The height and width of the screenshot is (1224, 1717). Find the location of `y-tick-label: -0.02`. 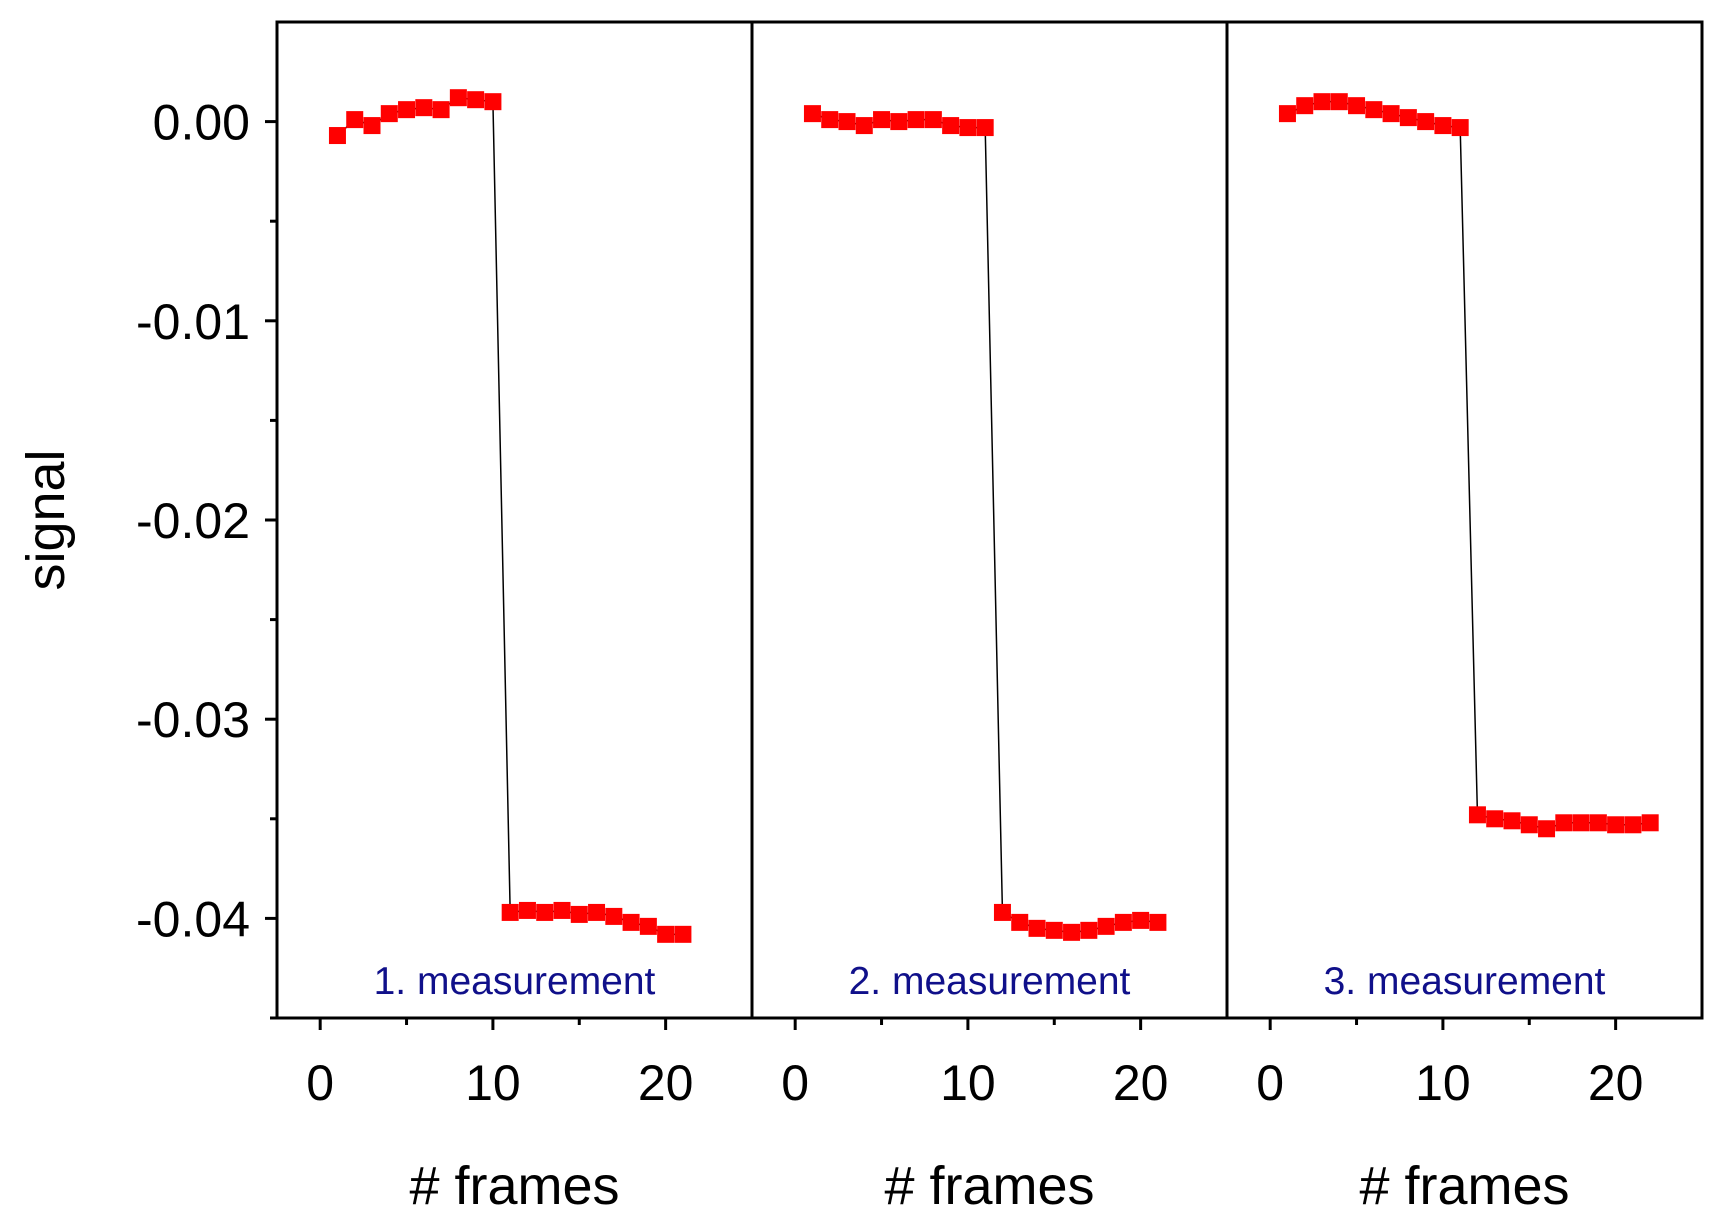

y-tick-label: -0.02 is located at coordinates (193, 521).